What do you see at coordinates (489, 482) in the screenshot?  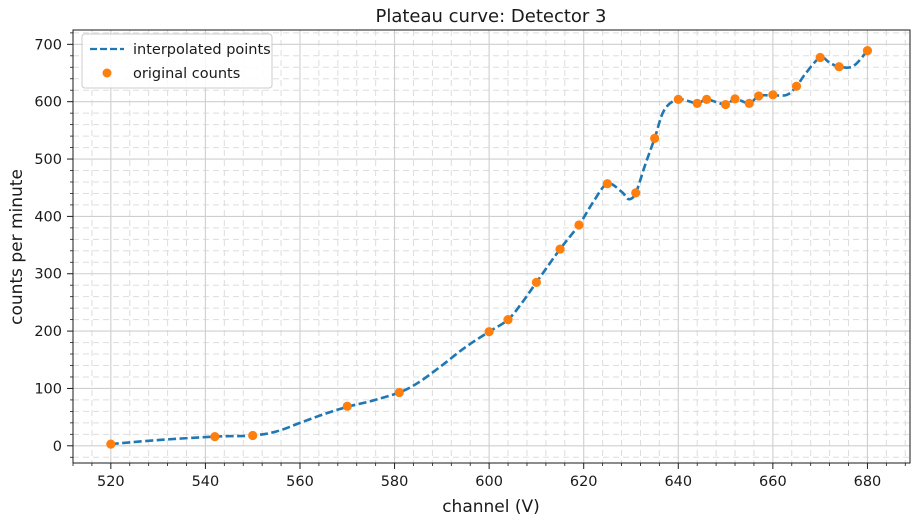 I see `x-tick-label: 600` at bounding box center [489, 482].